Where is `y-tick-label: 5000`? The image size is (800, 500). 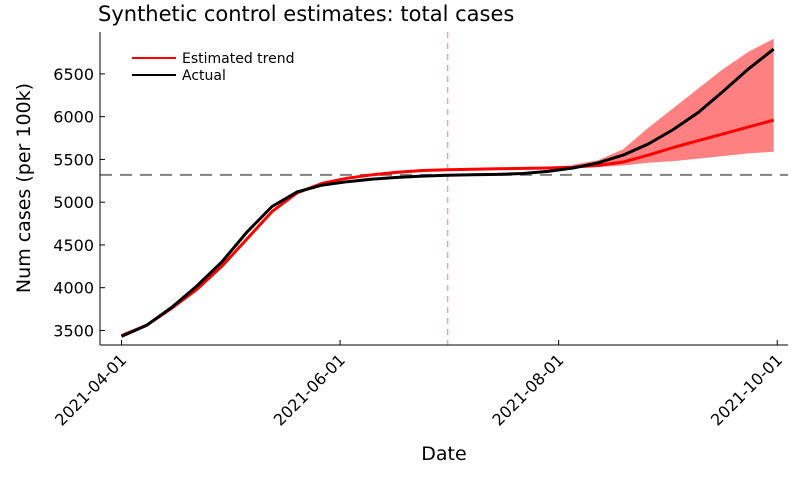 y-tick-label: 5000 is located at coordinates (73, 202).